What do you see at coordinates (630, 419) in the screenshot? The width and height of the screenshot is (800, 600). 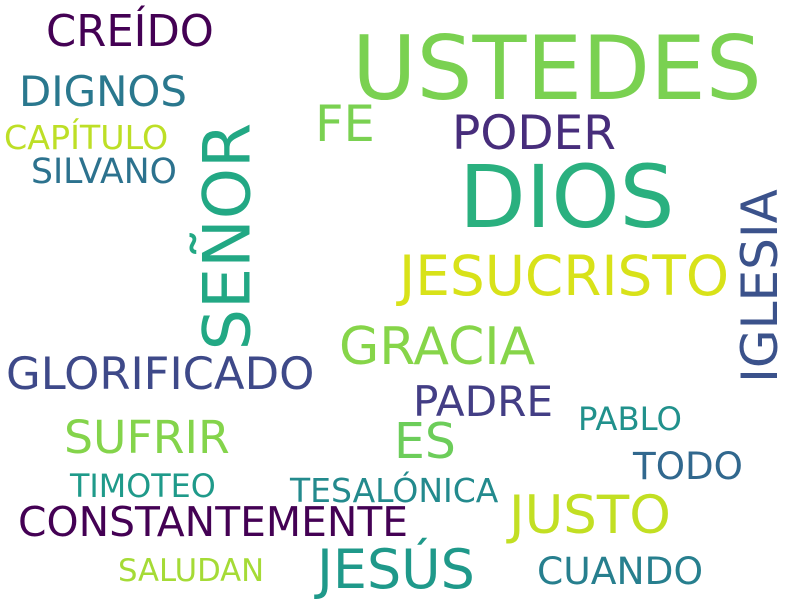 I see `word-pablo: PABLO` at bounding box center [630, 419].